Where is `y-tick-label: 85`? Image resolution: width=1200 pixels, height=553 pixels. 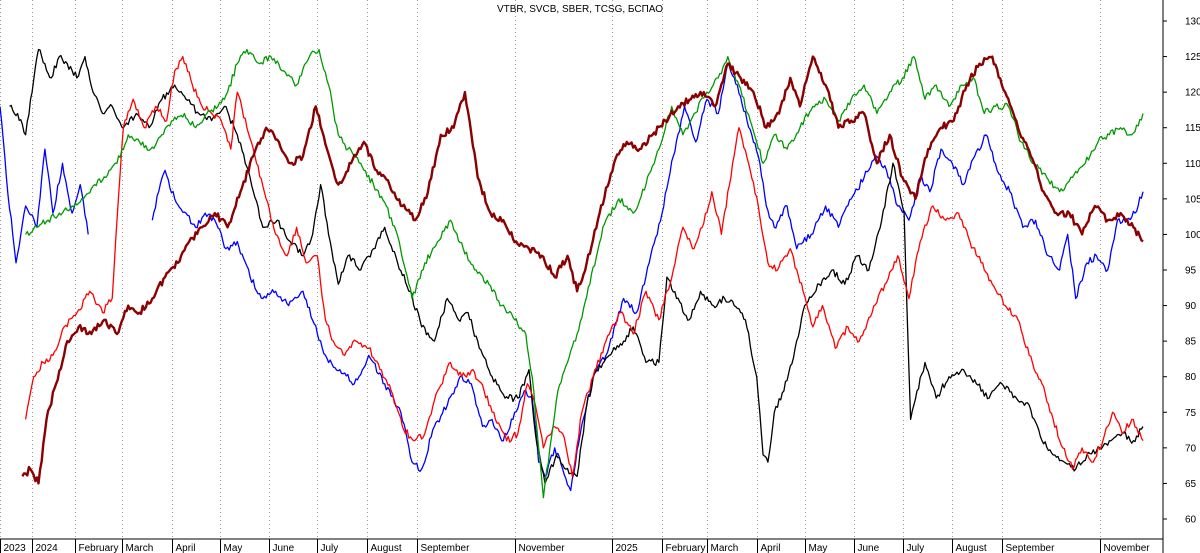
y-tick-label: 85 is located at coordinates (1191, 342).